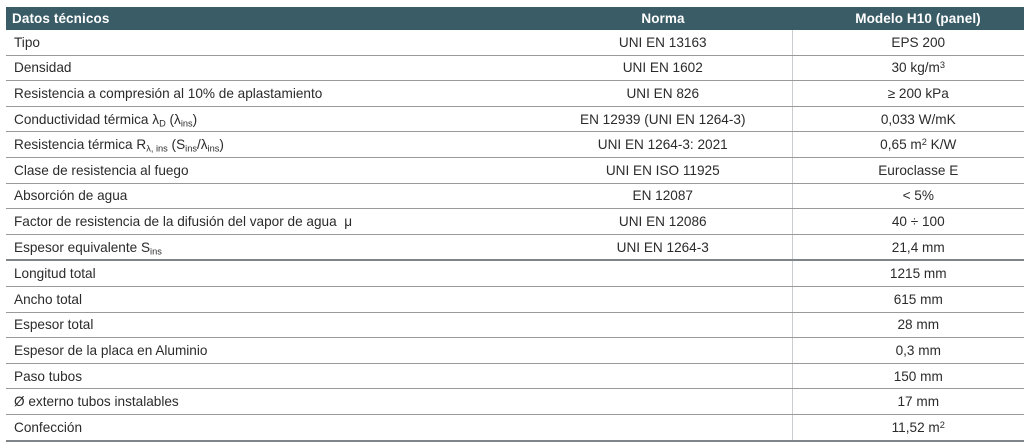 This screenshot has width=1024, height=442. I want to click on row-model-value: 17 mm, so click(907, 401).